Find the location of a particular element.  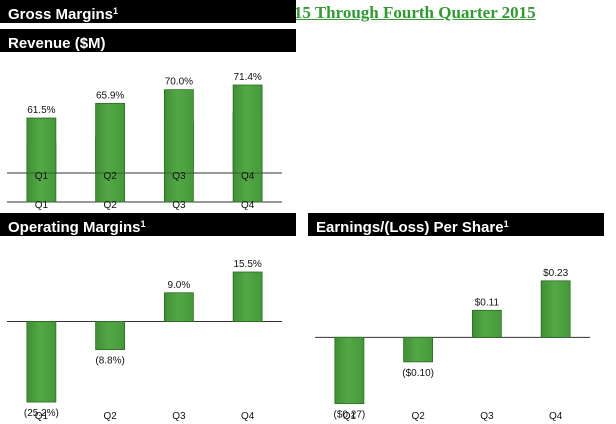

operating-margins-header: Operating Margins1 is located at coordinates (148, 224).